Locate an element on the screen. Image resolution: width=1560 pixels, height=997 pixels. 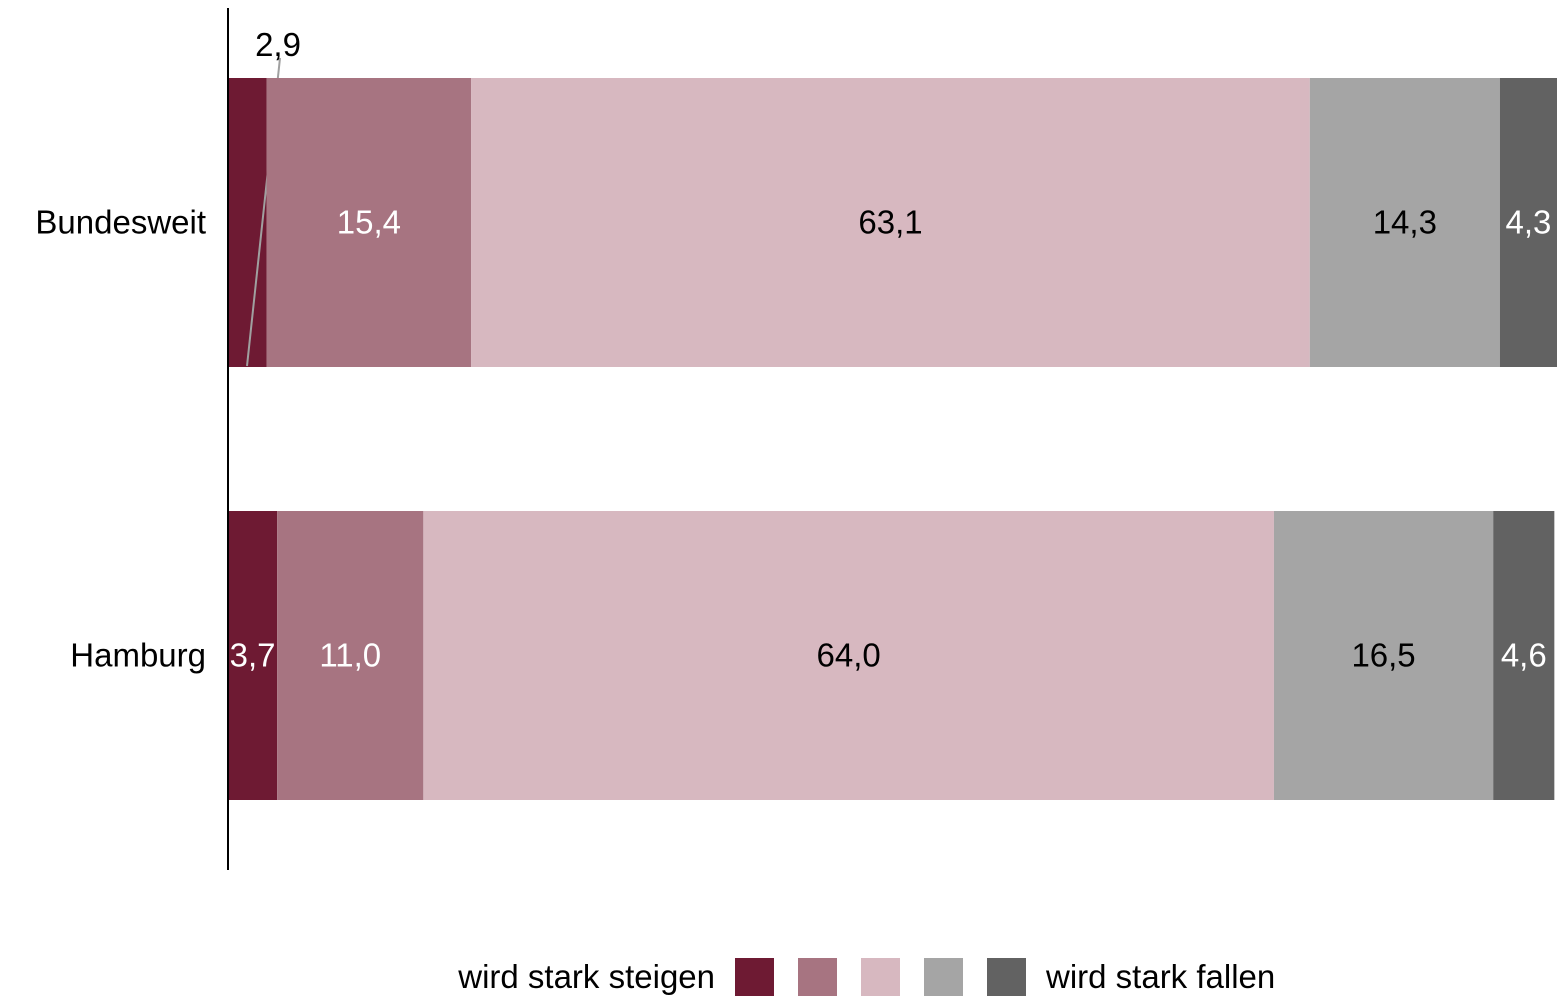
data-label-1-1: 11,0 is located at coordinates (350, 655).